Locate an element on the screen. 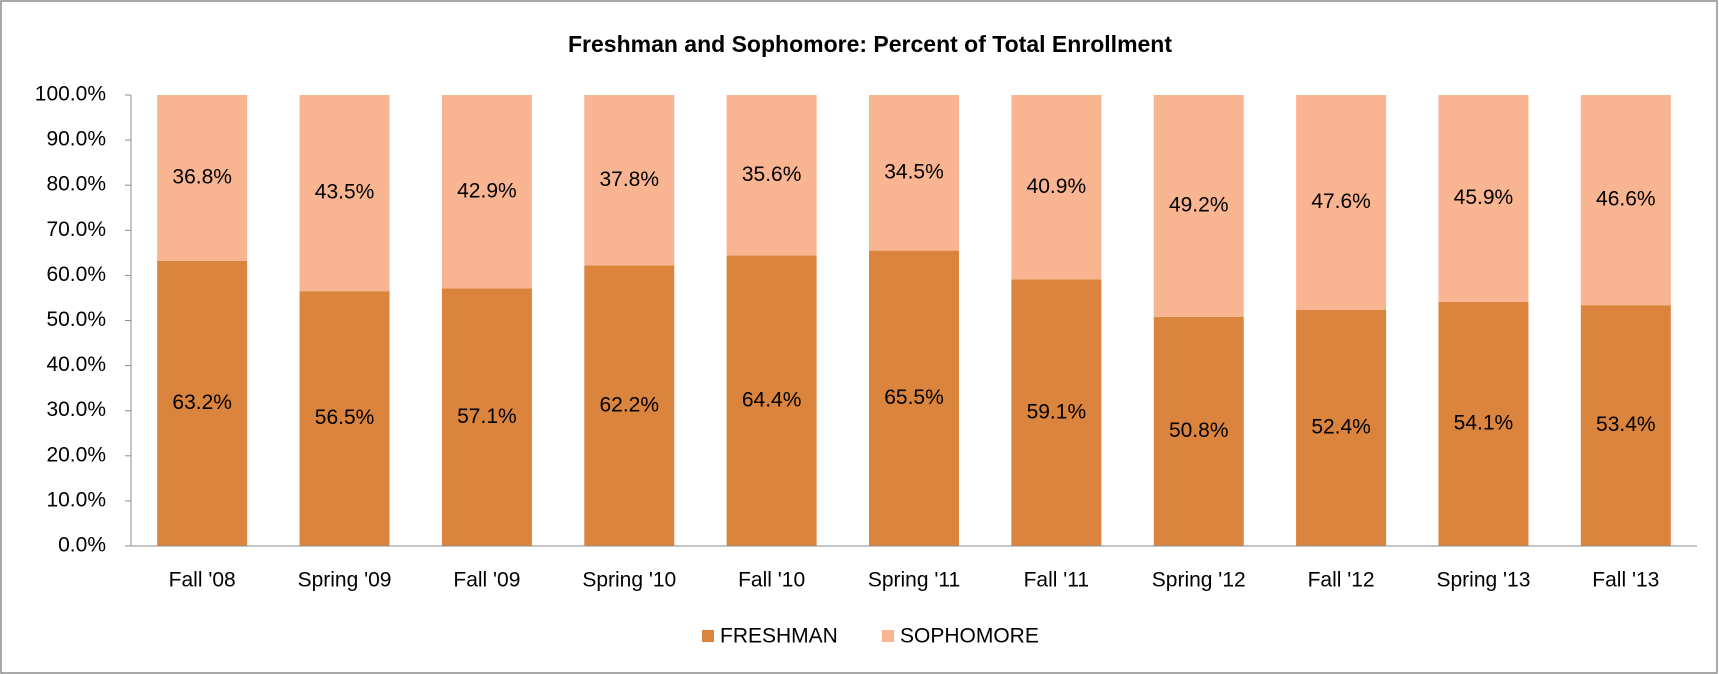 The image size is (1719, 674). y-tick-label: 40.0% is located at coordinates (76, 364).